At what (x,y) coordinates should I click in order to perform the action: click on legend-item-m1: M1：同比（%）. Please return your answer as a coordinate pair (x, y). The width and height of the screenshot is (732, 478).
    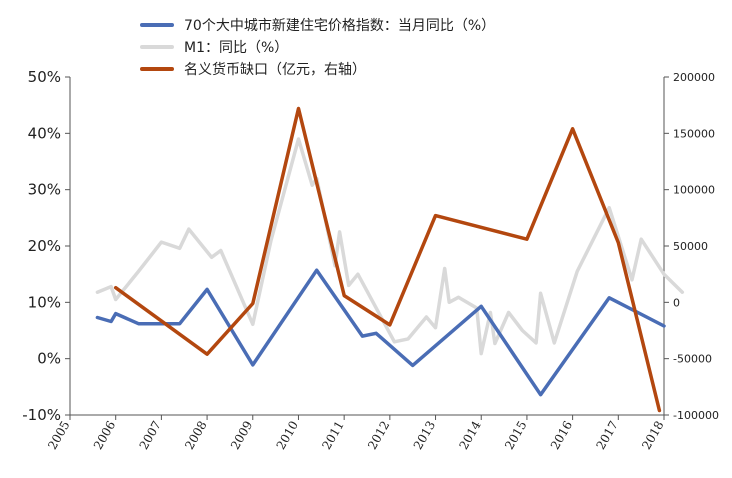
    Looking at the image, I should click on (317, 47).